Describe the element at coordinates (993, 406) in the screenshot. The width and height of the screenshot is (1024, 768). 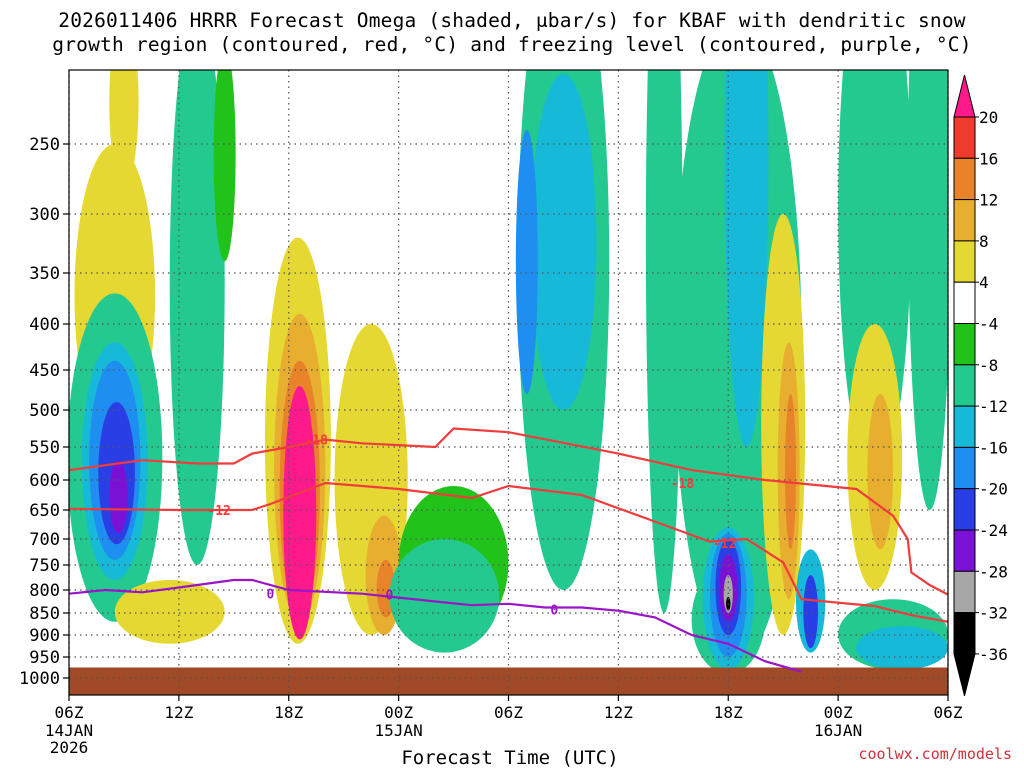
I see `colorbar-label: -12` at that location.